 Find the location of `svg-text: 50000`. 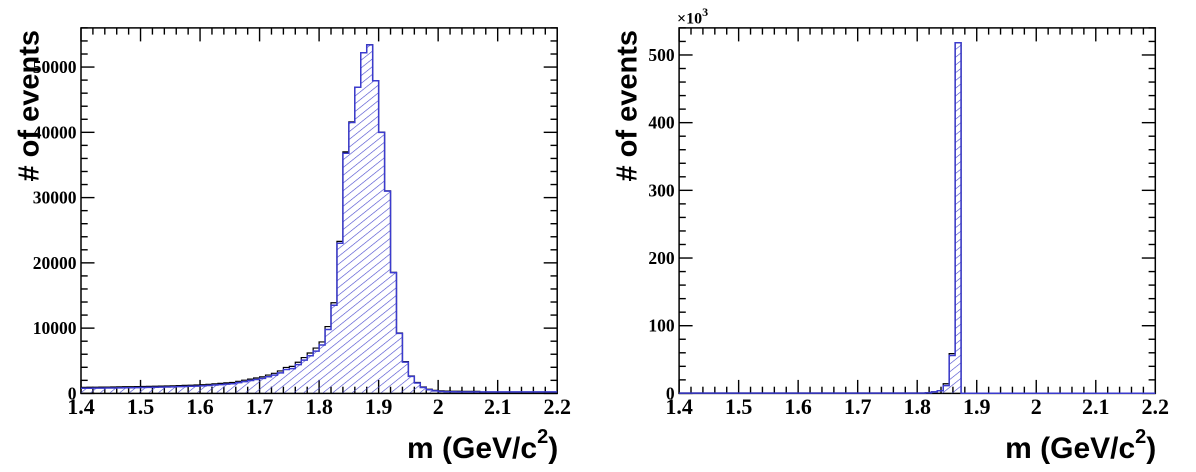

svg-text: 50000 is located at coordinates (55, 67).